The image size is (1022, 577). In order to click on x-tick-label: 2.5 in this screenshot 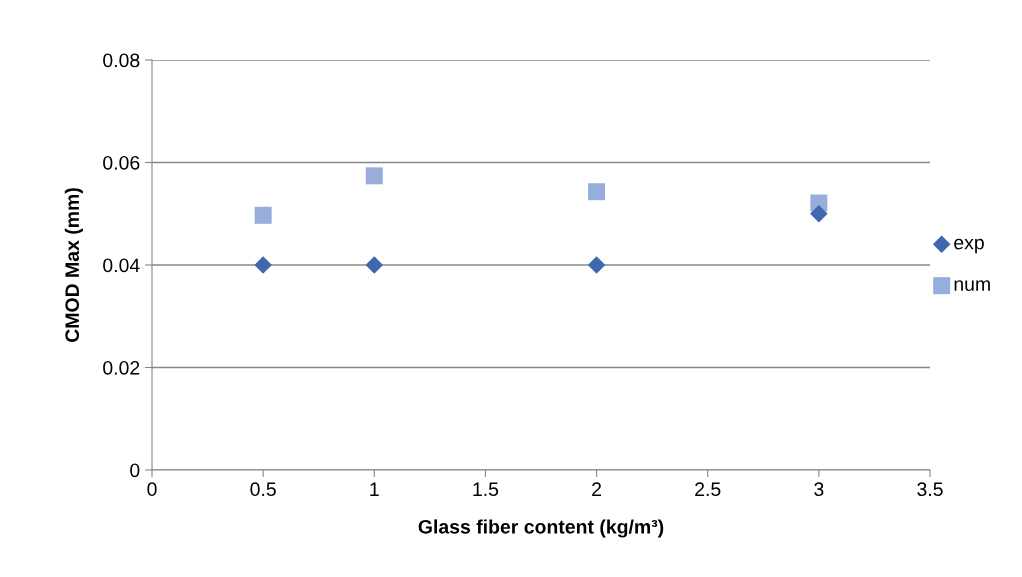, I will do `click(708, 489)`.